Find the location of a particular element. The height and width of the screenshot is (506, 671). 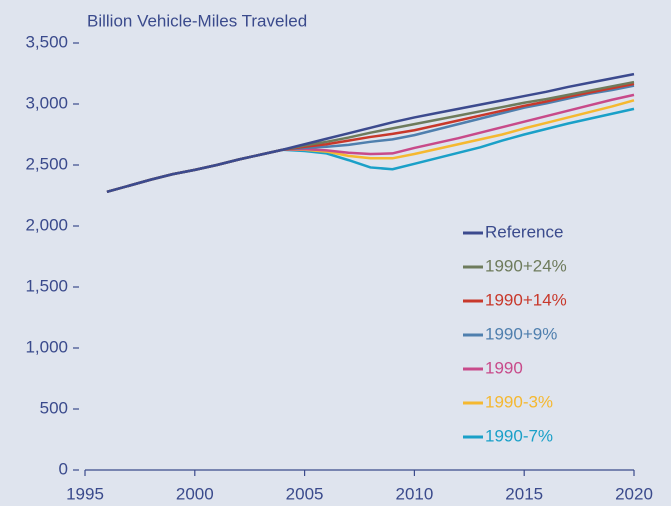

y-tick-label: 3,500 is located at coordinates (46, 41).